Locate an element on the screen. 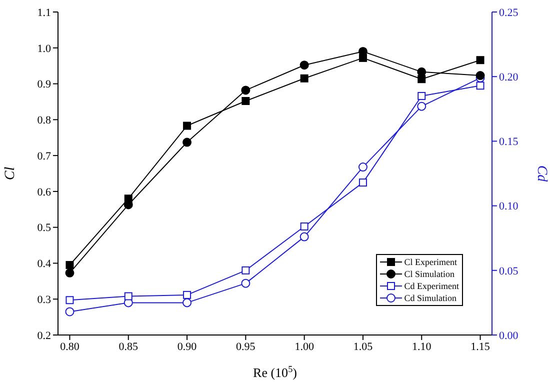  y-tick-label: 0.9 is located at coordinates (44, 84).